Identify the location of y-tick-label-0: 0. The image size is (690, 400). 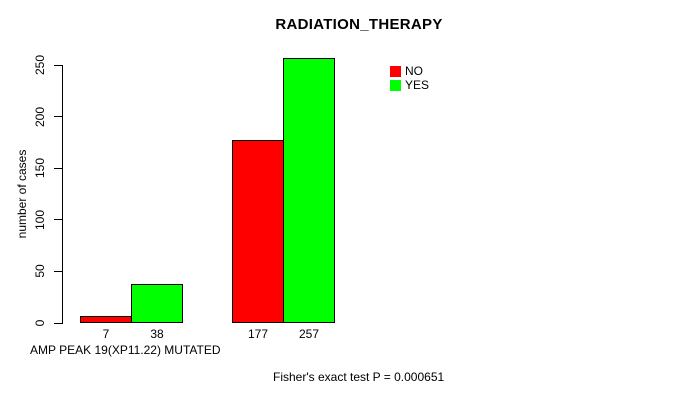
(40, 323).